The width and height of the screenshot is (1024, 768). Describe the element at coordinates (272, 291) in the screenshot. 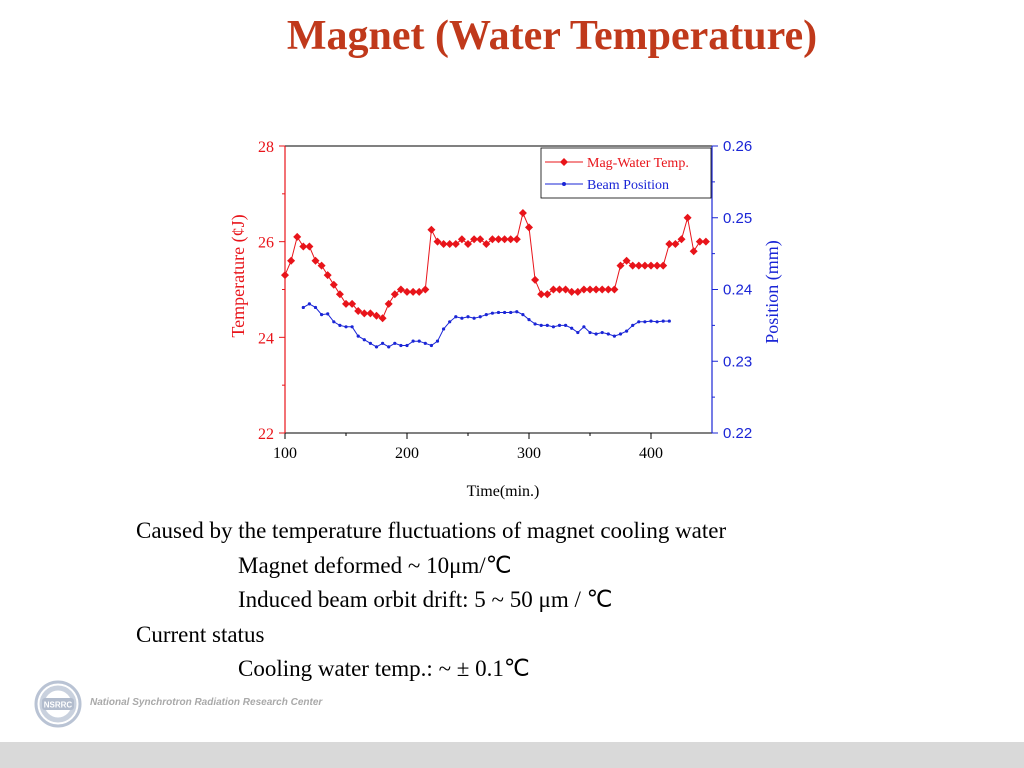

I see `y-axis-left: 22 24 26 28` at that location.